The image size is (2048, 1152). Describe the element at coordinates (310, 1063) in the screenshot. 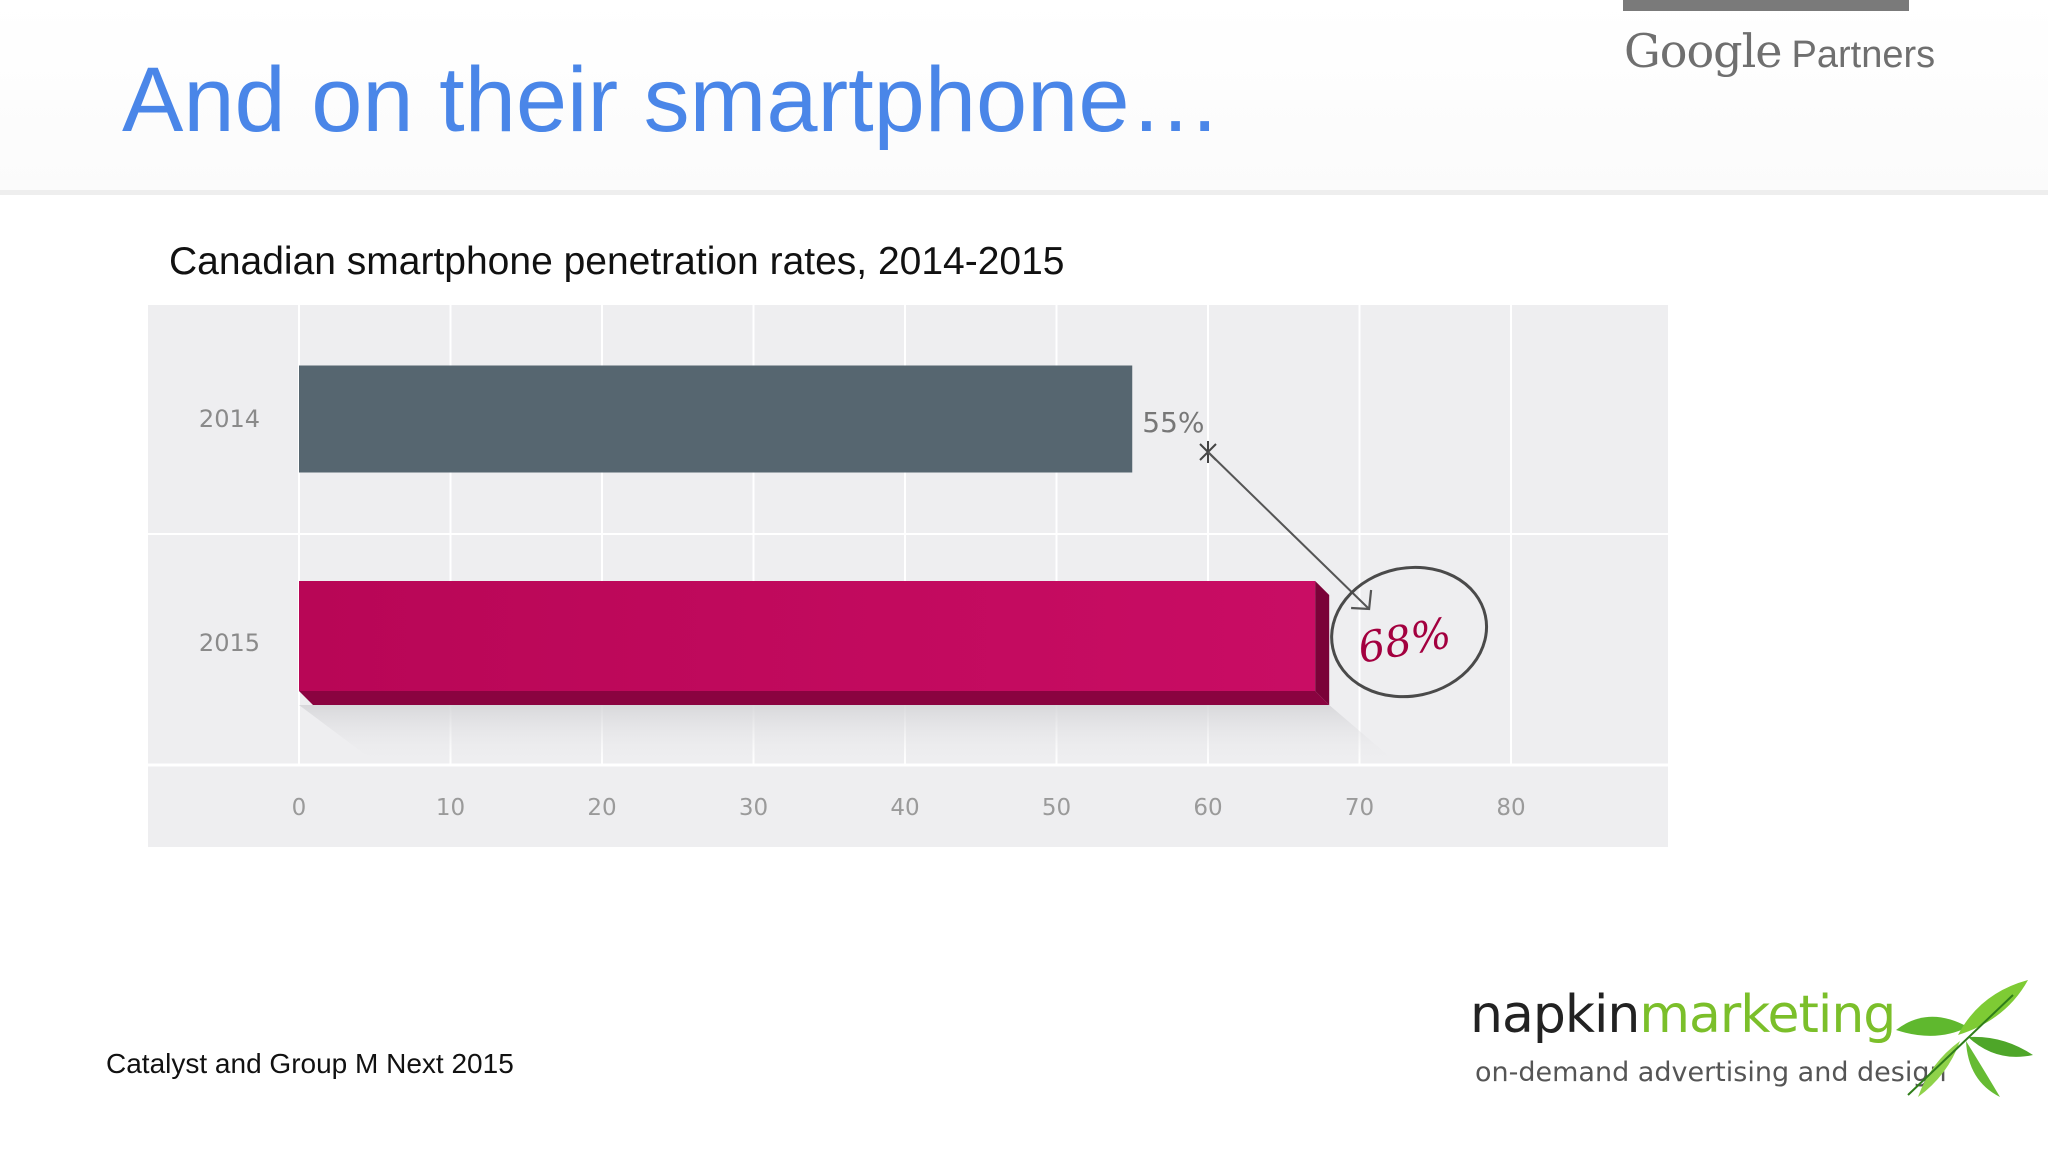

I see `source-note: Catalyst and Group M Next 2015` at that location.